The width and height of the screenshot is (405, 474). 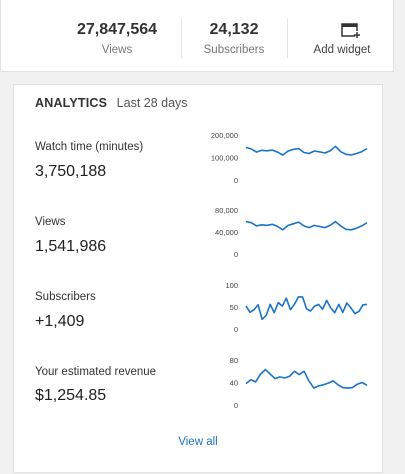 I want to click on add-widget-button: Add widget, so click(x=342, y=36).